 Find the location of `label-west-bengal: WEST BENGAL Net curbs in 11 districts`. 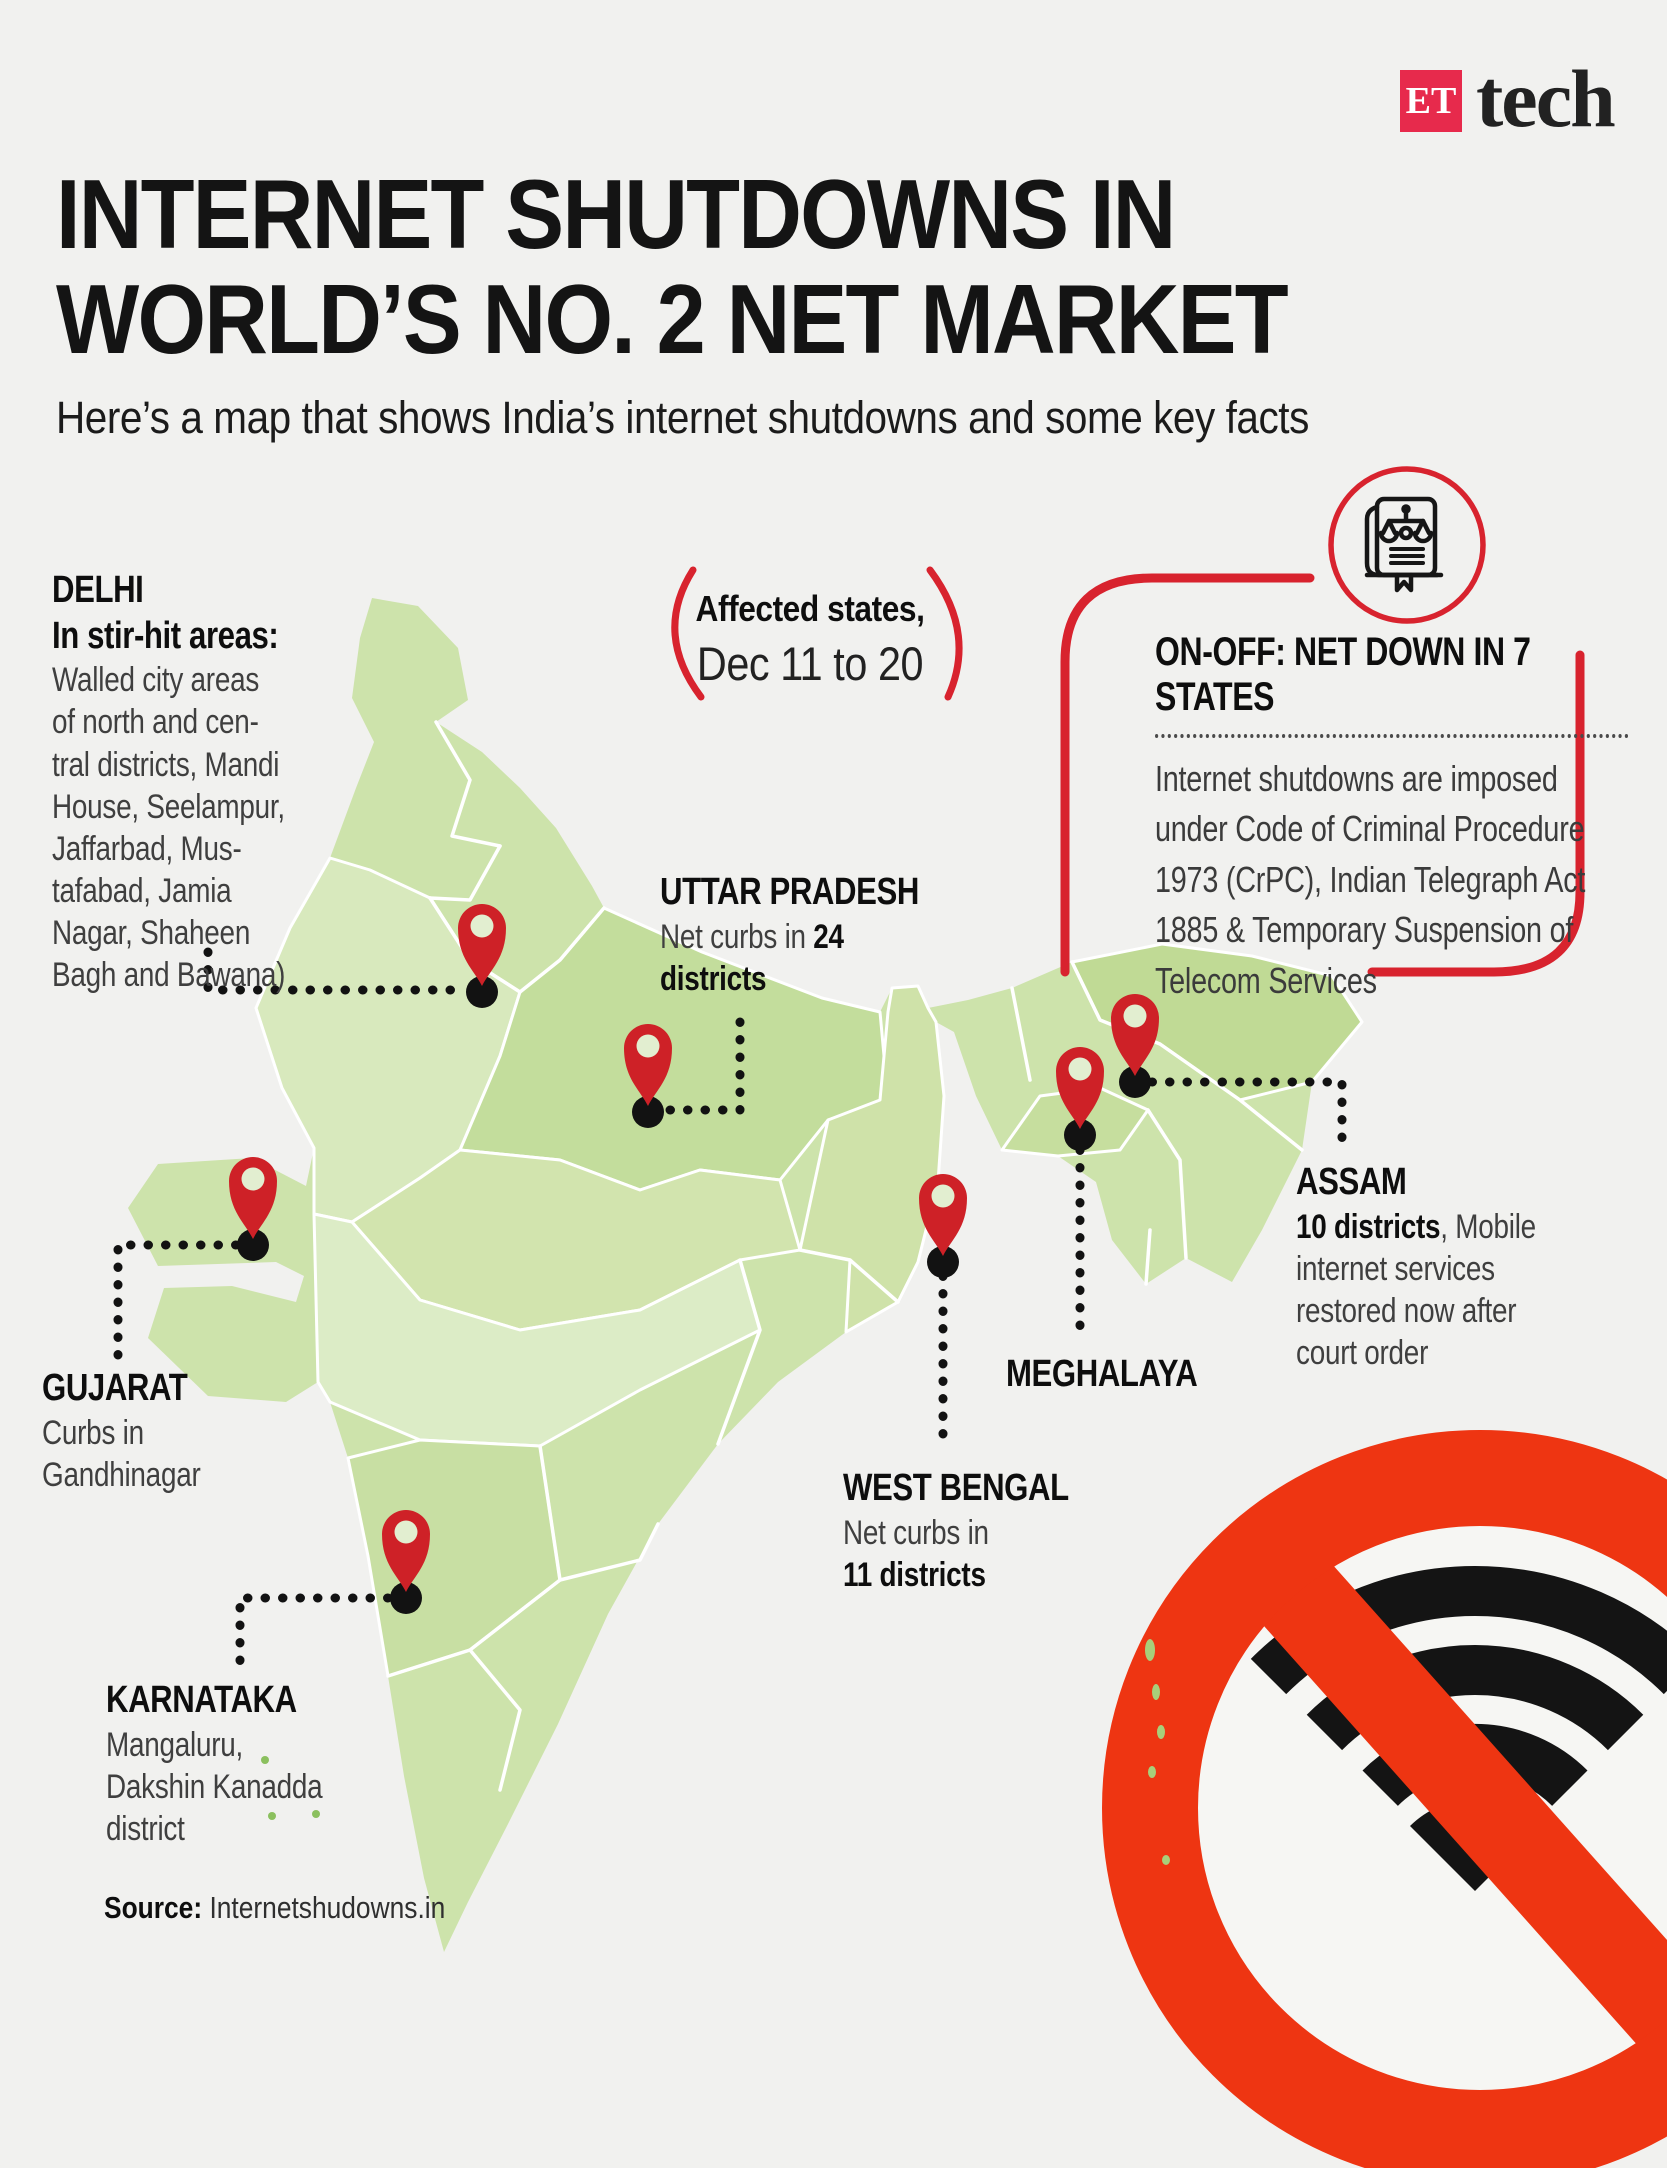

label-west-bengal: WEST BENGAL Net curbs in 11 districts is located at coordinates (956, 1531).